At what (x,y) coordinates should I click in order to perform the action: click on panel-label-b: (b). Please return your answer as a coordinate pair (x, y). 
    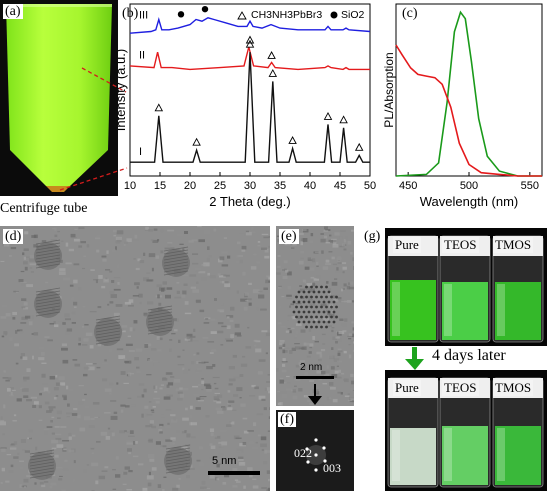
    Looking at the image, I should click on (130, 13).